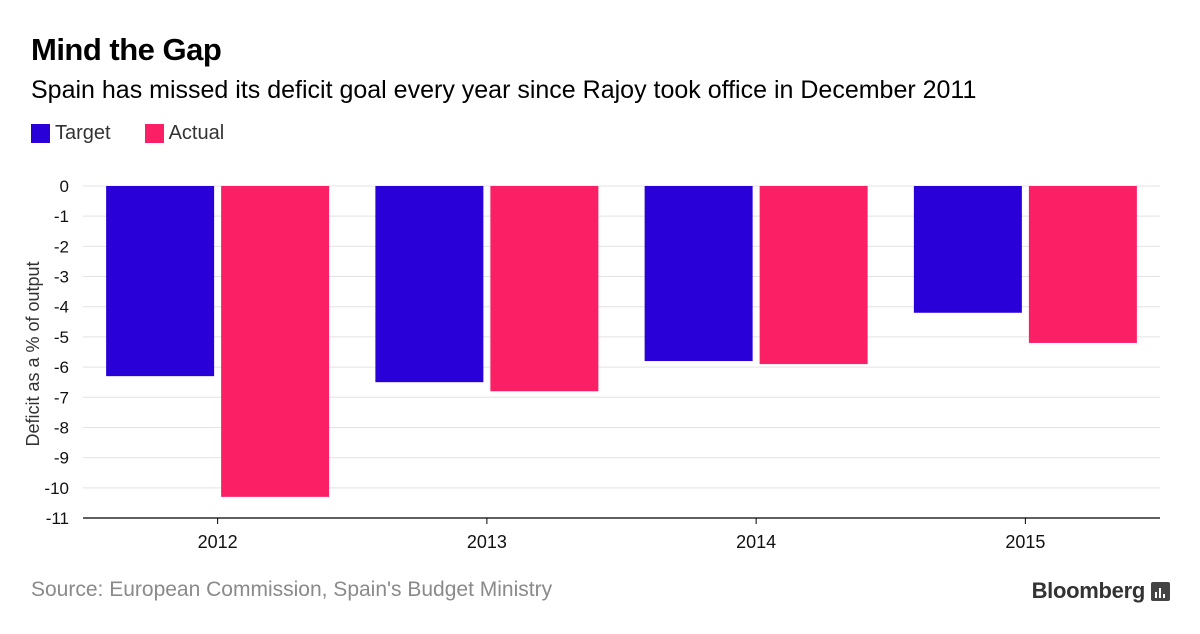 The height and width of the screenshot is (634, 1200). Describe the element at coordinates (1082, 264) in the screenshot. I see `bar-actual-2015` at that location.